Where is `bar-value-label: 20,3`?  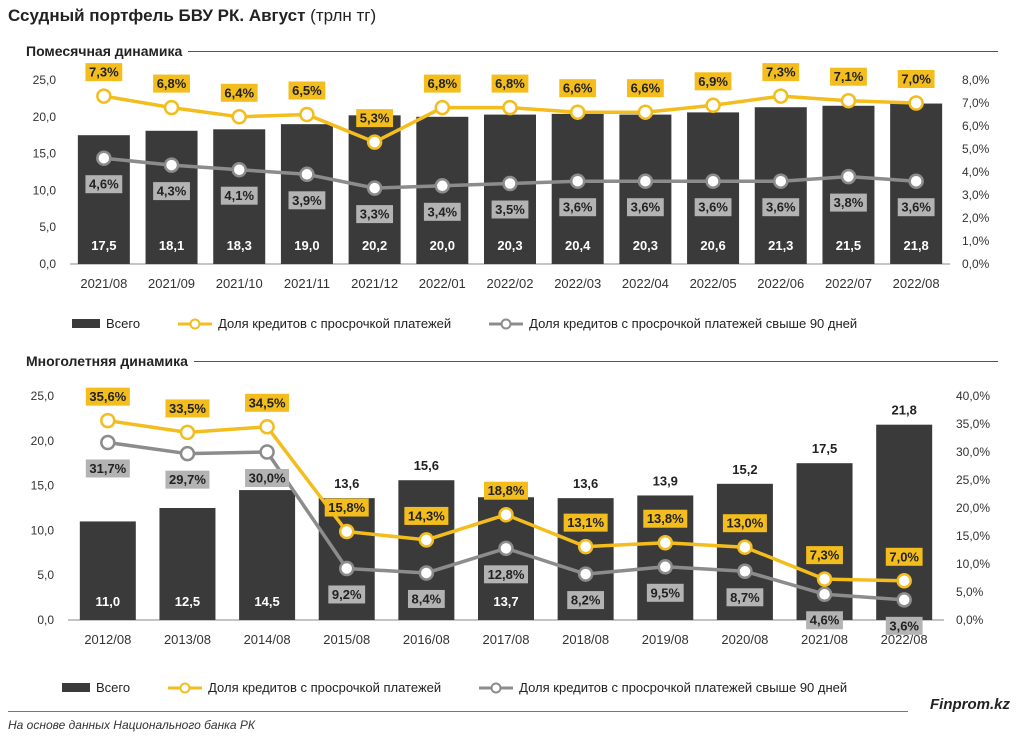 bar-value-label: 20,3 is located at coordinates (645, 245).